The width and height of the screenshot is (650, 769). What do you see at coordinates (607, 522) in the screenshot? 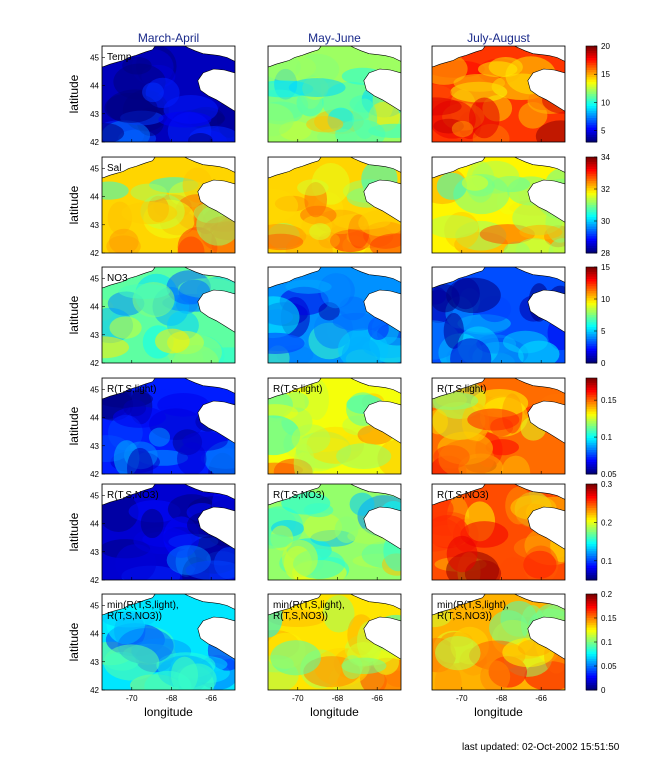
I see `colorbar-tick-label: 0.2` at bounding box center [607, 522].